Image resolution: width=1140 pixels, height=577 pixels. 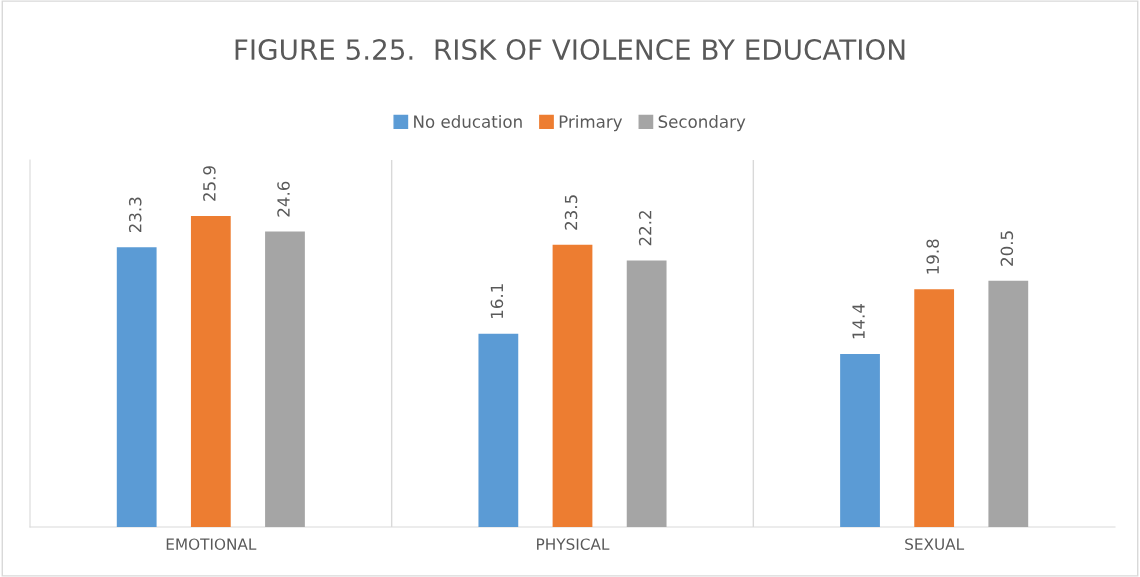 I want to click on legend-label: Secondary, so click(x=702, y=123).